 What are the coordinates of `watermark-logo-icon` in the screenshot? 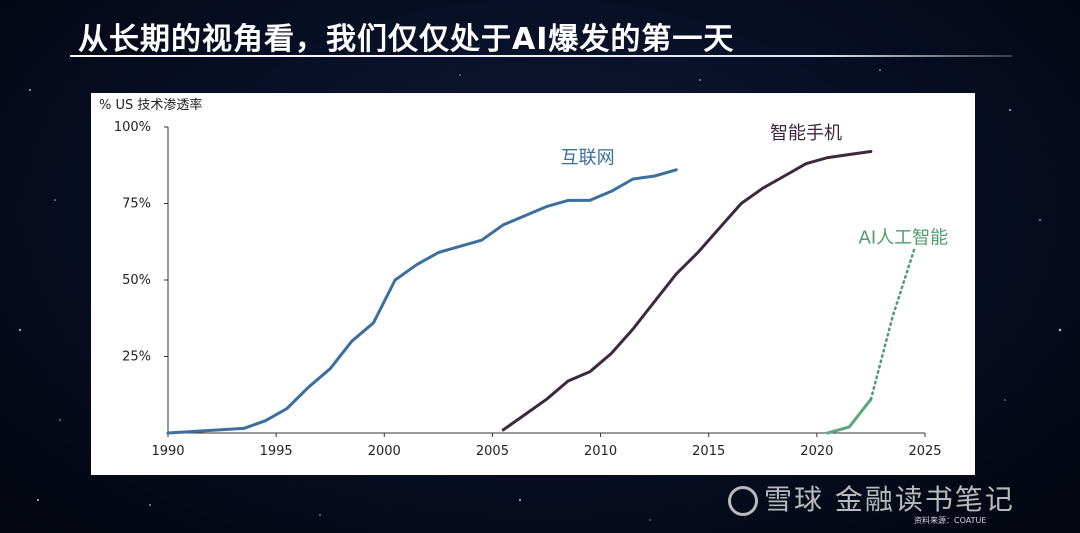 It's located at (743, 501).